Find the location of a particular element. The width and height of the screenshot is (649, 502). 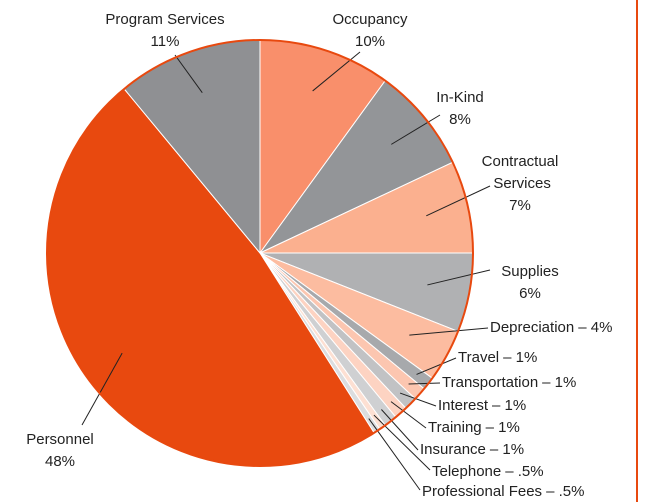

slice-name: Travel is located at coordinates (478, 357).